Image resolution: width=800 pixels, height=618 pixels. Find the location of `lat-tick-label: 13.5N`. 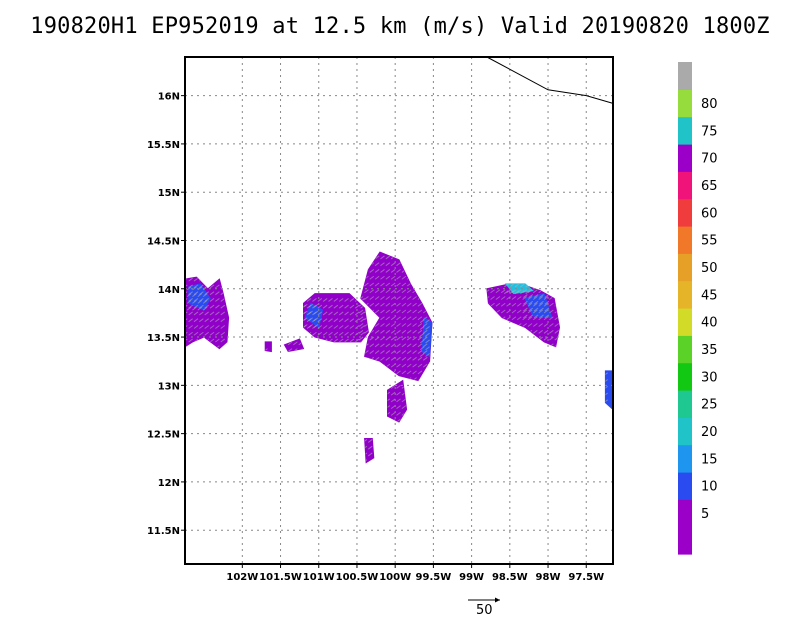

lat-tick-label: 13.5N is located at coordinates (163, 338).